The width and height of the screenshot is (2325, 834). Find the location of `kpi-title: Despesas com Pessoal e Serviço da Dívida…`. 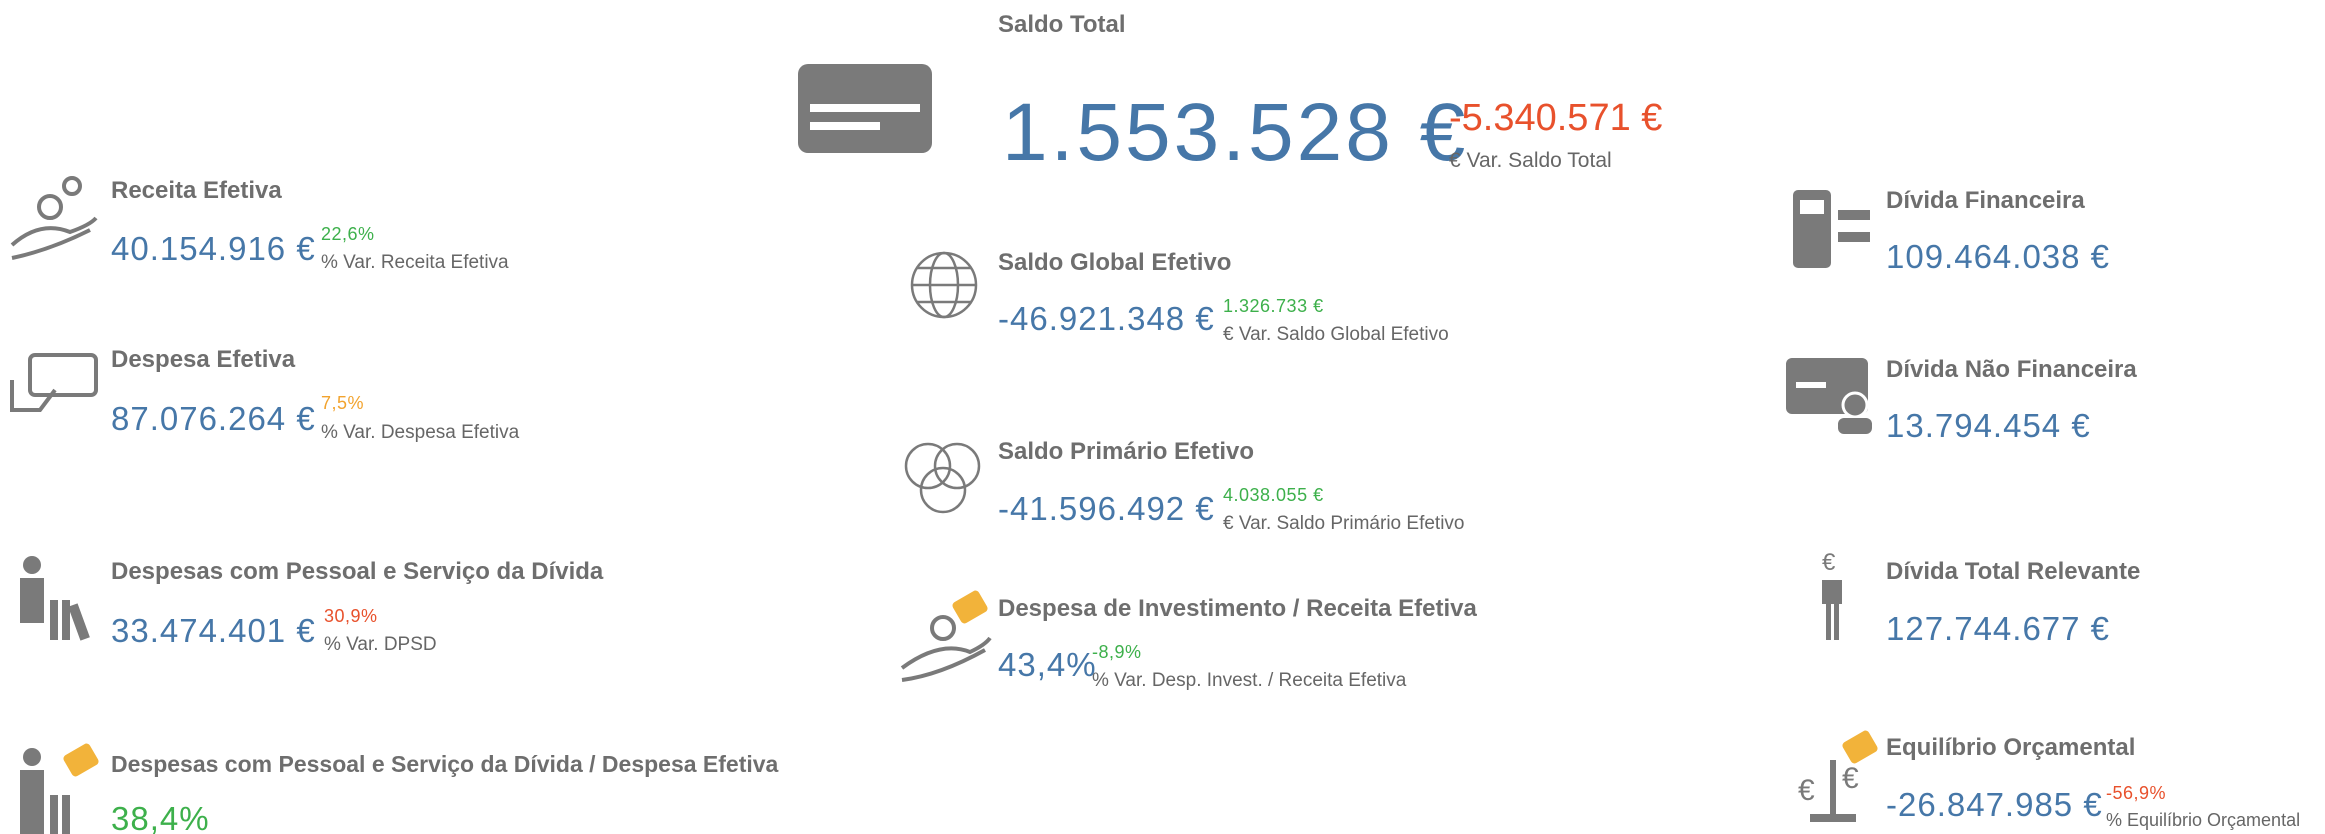

kpi-title: Despesas com Pessoal e Serviço da Dívida… is located at coordinates (445, 764).